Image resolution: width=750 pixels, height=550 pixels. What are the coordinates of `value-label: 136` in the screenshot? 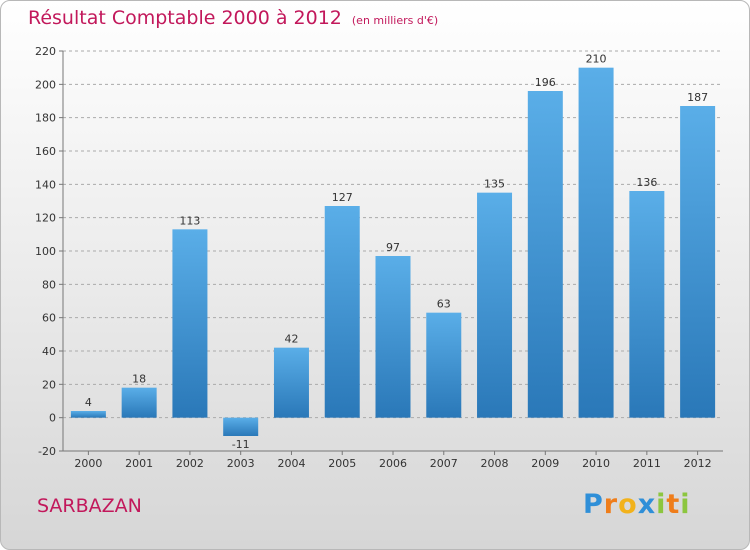 It's located at (646, 182).